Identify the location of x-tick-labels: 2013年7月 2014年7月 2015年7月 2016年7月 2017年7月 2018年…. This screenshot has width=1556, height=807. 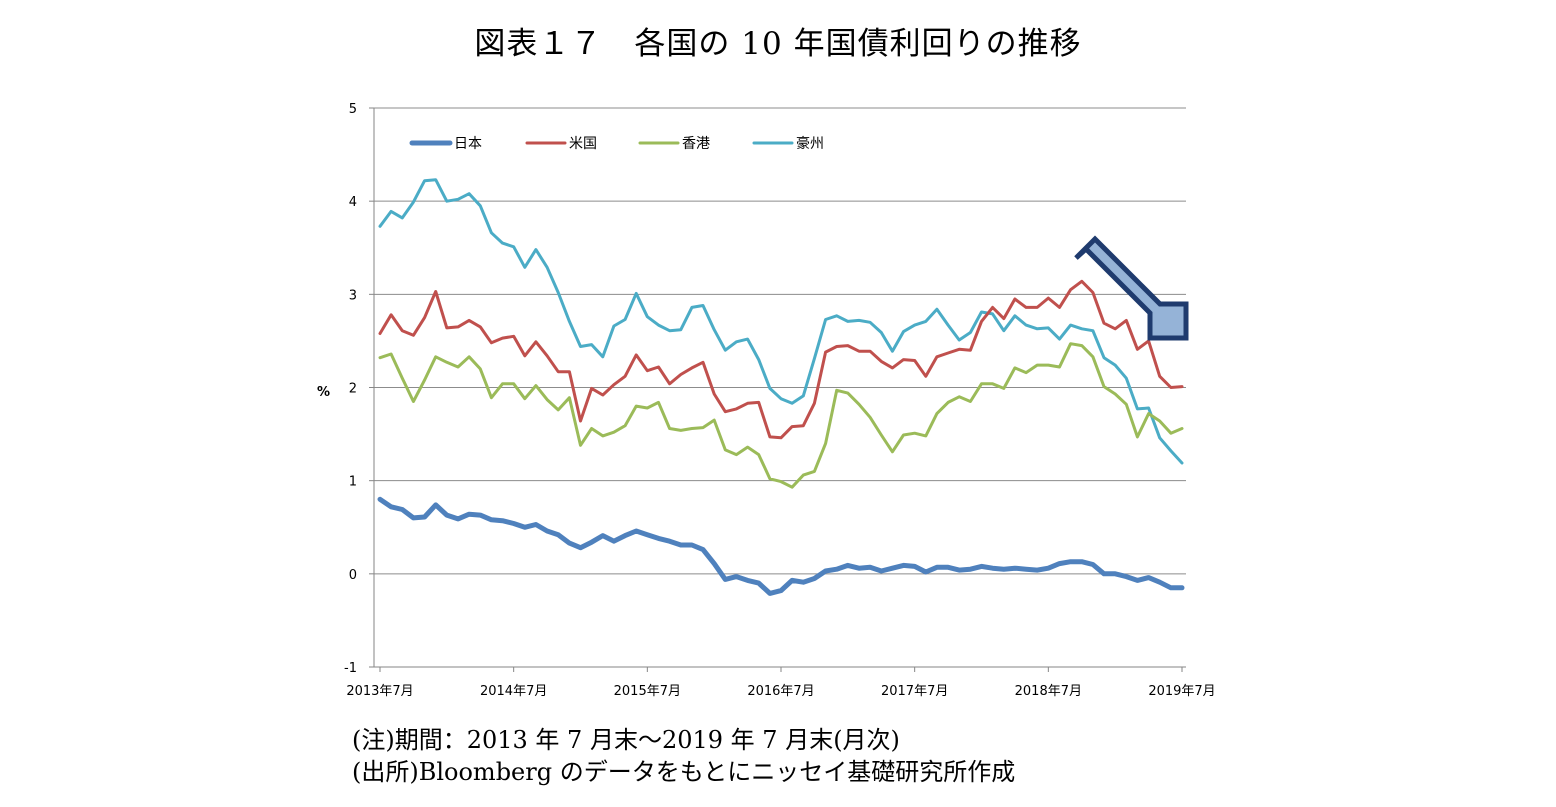
(780, 691).